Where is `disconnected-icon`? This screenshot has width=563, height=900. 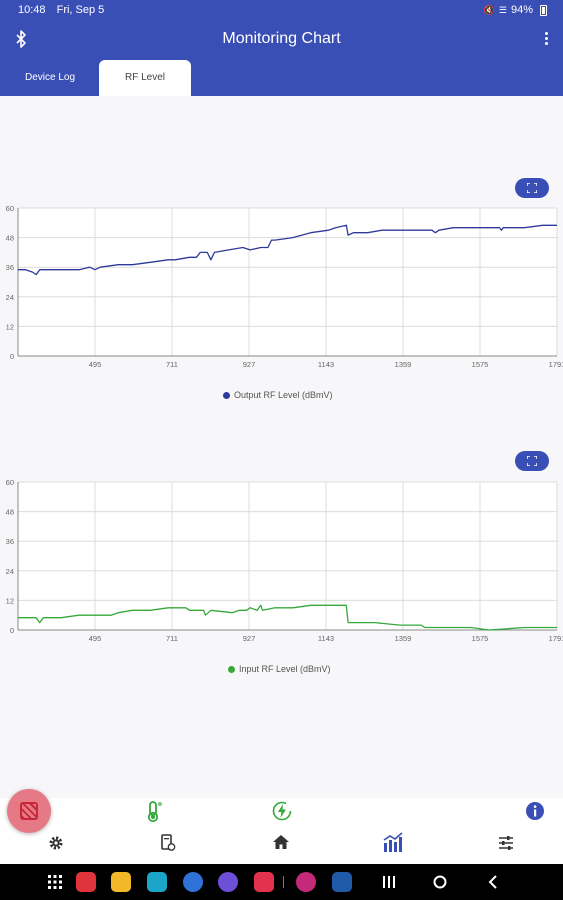 disconnected-icon is located at coordinates (29, 811).